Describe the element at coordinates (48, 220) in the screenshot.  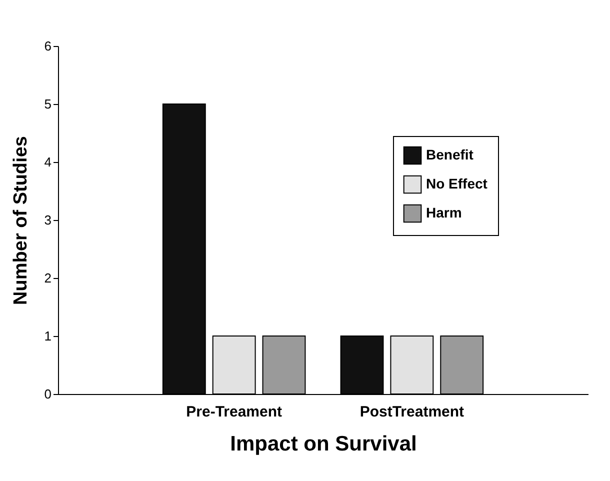
I see `y-tick-label: 3` at that location.